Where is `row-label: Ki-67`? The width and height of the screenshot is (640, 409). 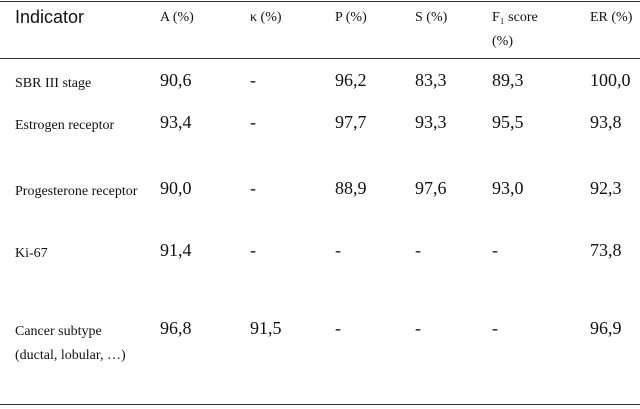 row-label: Ki-67 is located at coordinates (31, 253).